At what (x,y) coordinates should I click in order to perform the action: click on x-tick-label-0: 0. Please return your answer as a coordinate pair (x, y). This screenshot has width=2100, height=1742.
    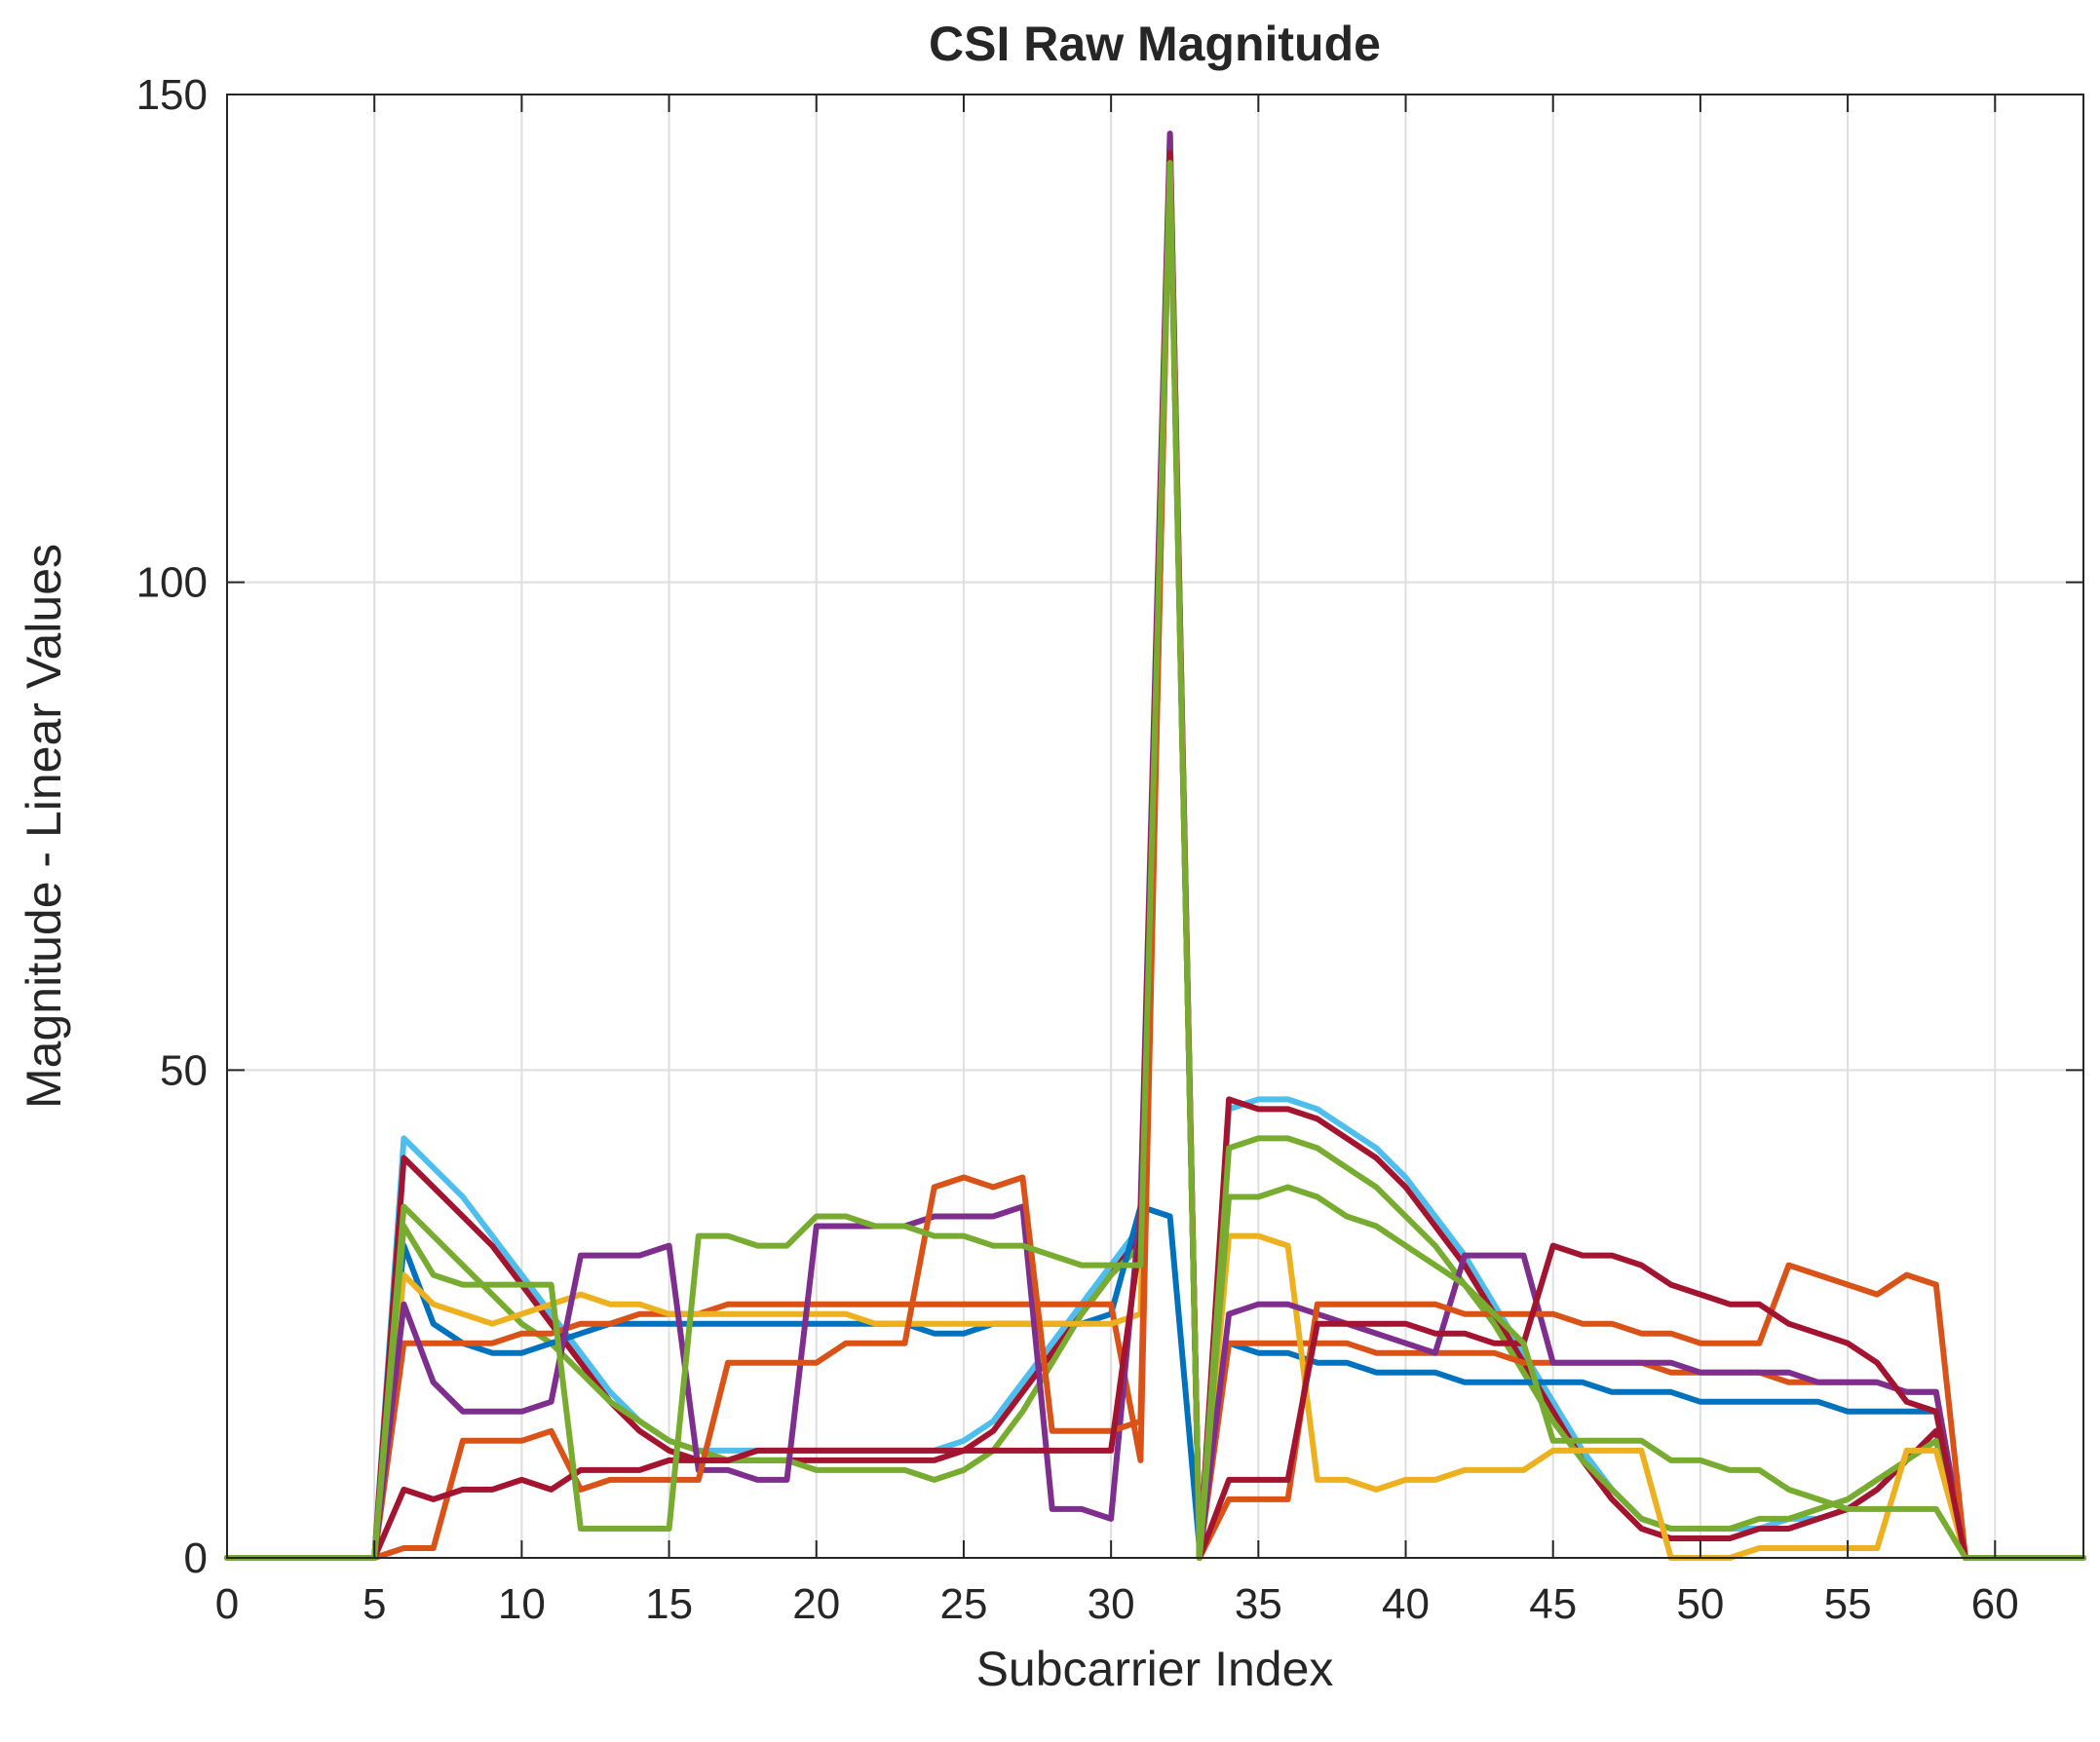
    Looking at the image, I should click on (227, 1604).